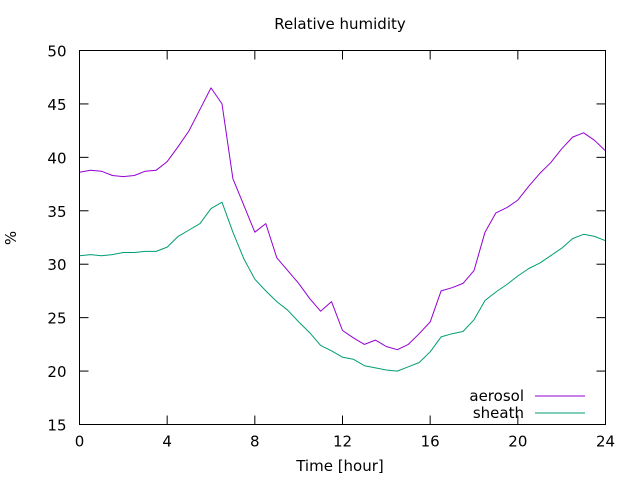 Image resolution: width=640 pixels, height=480 pixels. I want to click on x-tick-label: 4, so click(167, 442).